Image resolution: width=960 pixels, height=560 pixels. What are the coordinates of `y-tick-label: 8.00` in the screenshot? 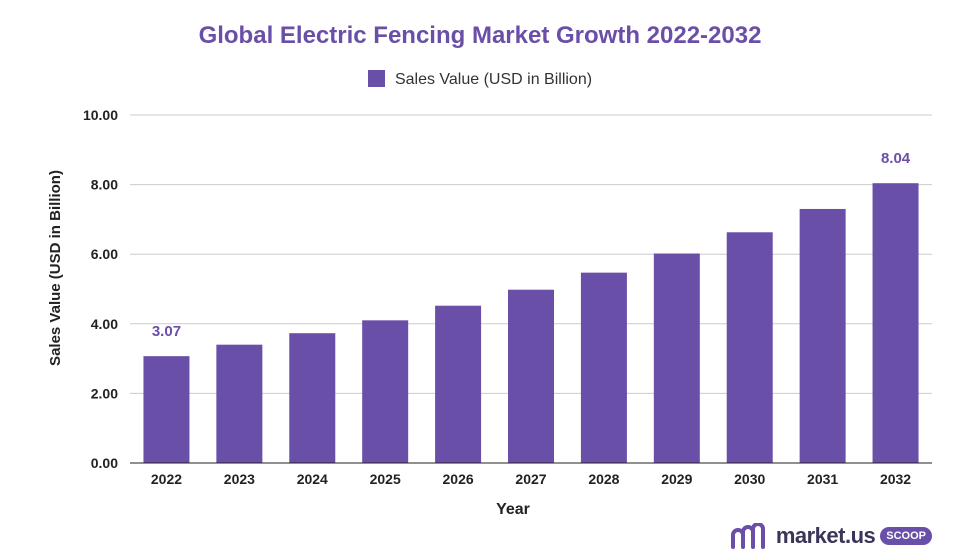 It's located at (104, 185).